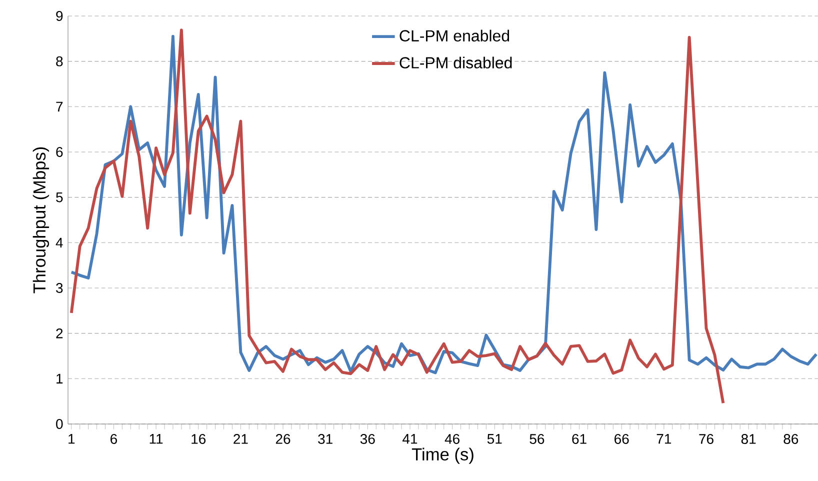 The height and width of the screenshot is (481, 818). I want to click on x-tick-label: 36, so click(367, 439).